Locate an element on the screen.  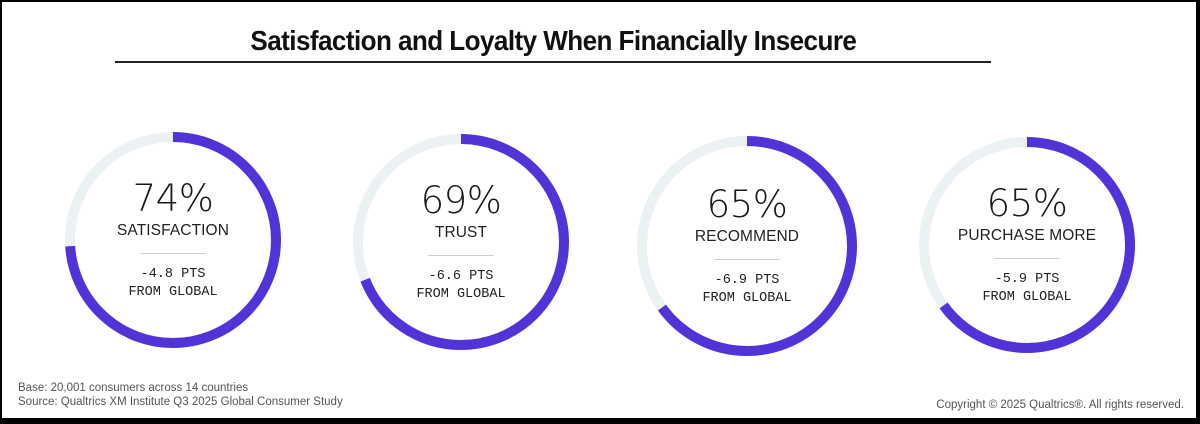
metric-value: 69% is located at coordinates (461, 200).